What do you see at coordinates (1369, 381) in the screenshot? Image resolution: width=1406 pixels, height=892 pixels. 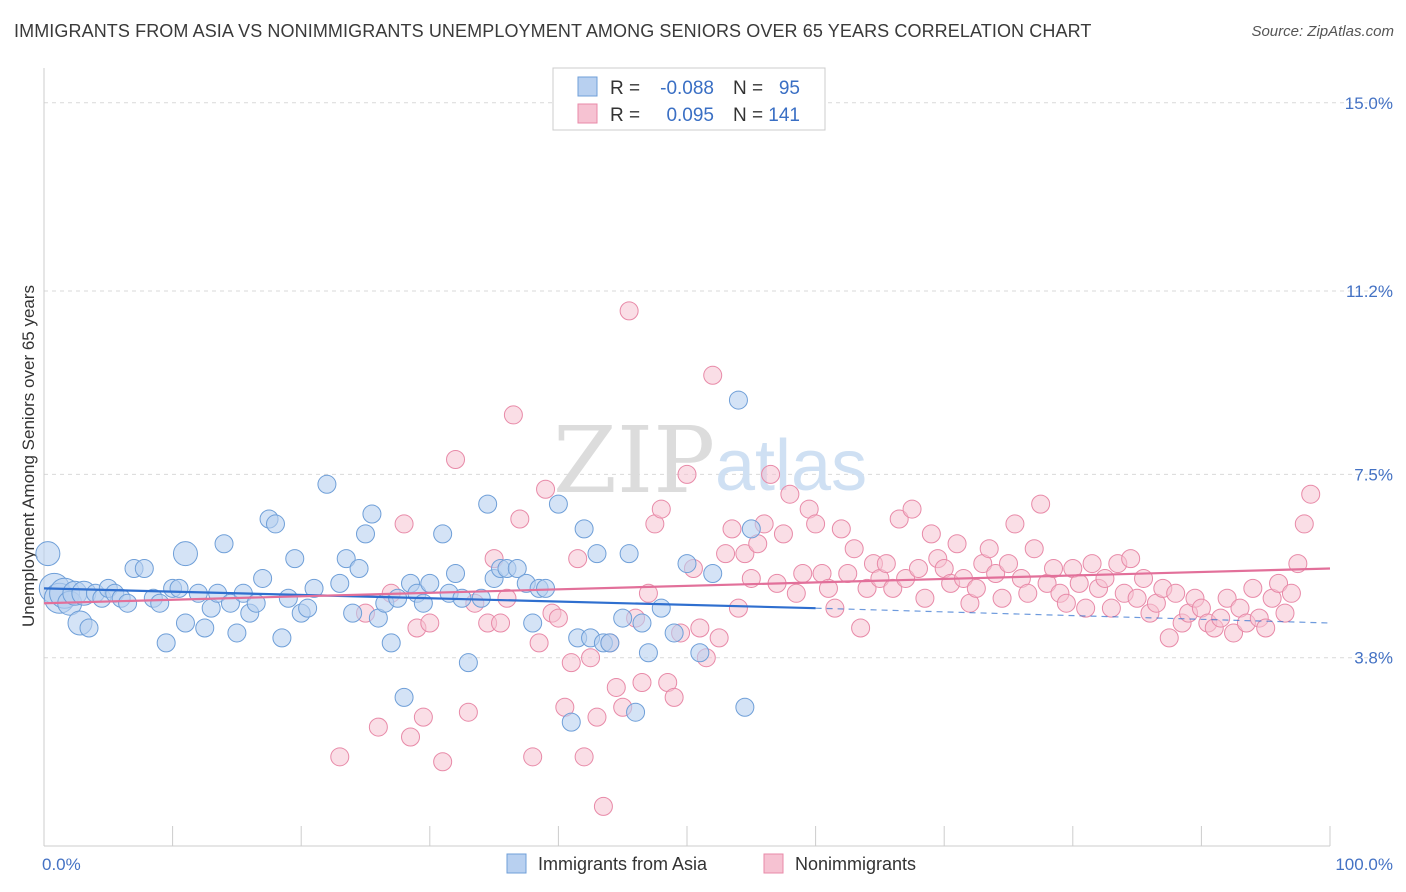 I see `y-tick-labels: 3.8% 7.5% 11.2% 15.0%` at bounding box center [1369, 381].